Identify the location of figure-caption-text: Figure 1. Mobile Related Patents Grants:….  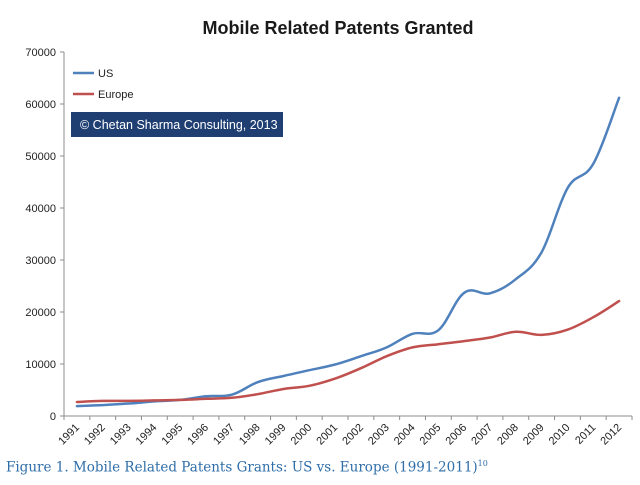
(242, 467).